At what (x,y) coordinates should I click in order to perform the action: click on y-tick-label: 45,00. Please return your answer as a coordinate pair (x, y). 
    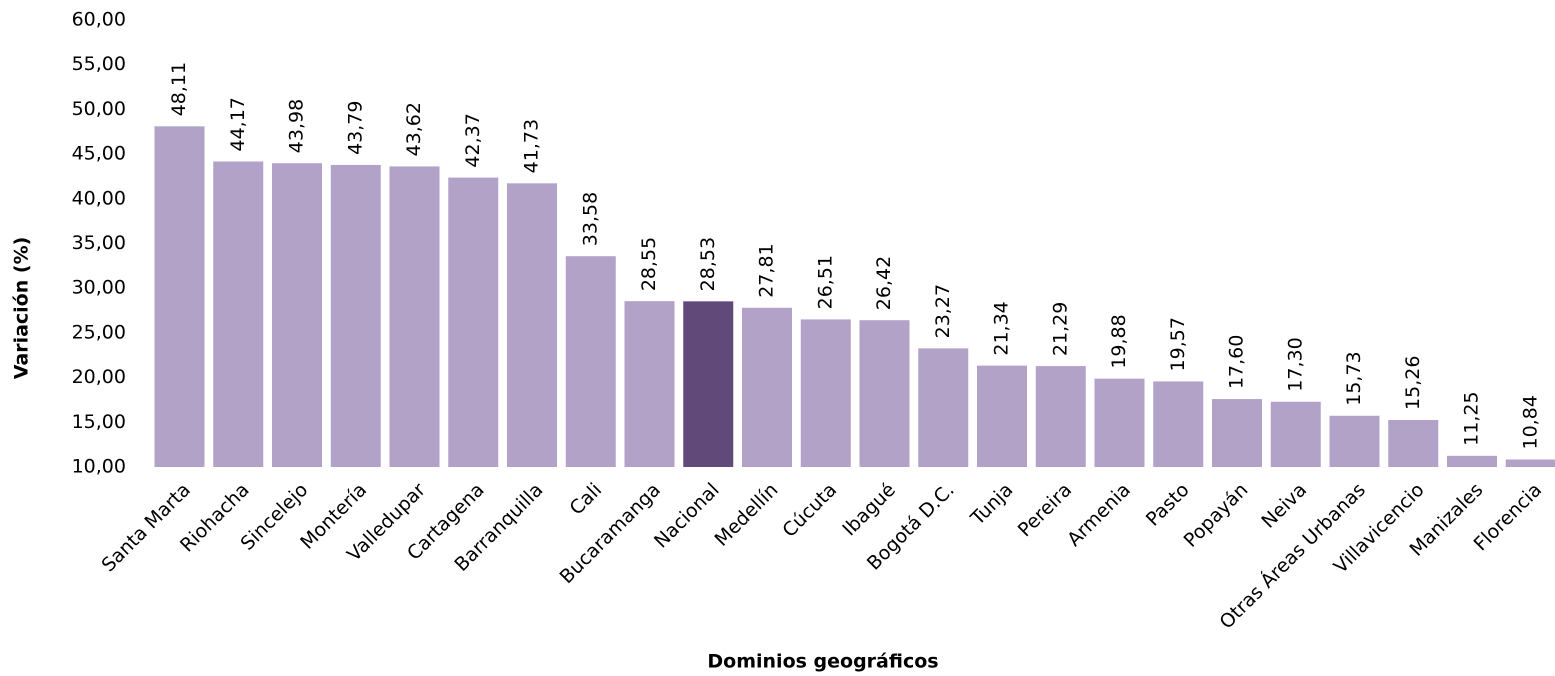
    Looking at the image, I should click on (99, 154).